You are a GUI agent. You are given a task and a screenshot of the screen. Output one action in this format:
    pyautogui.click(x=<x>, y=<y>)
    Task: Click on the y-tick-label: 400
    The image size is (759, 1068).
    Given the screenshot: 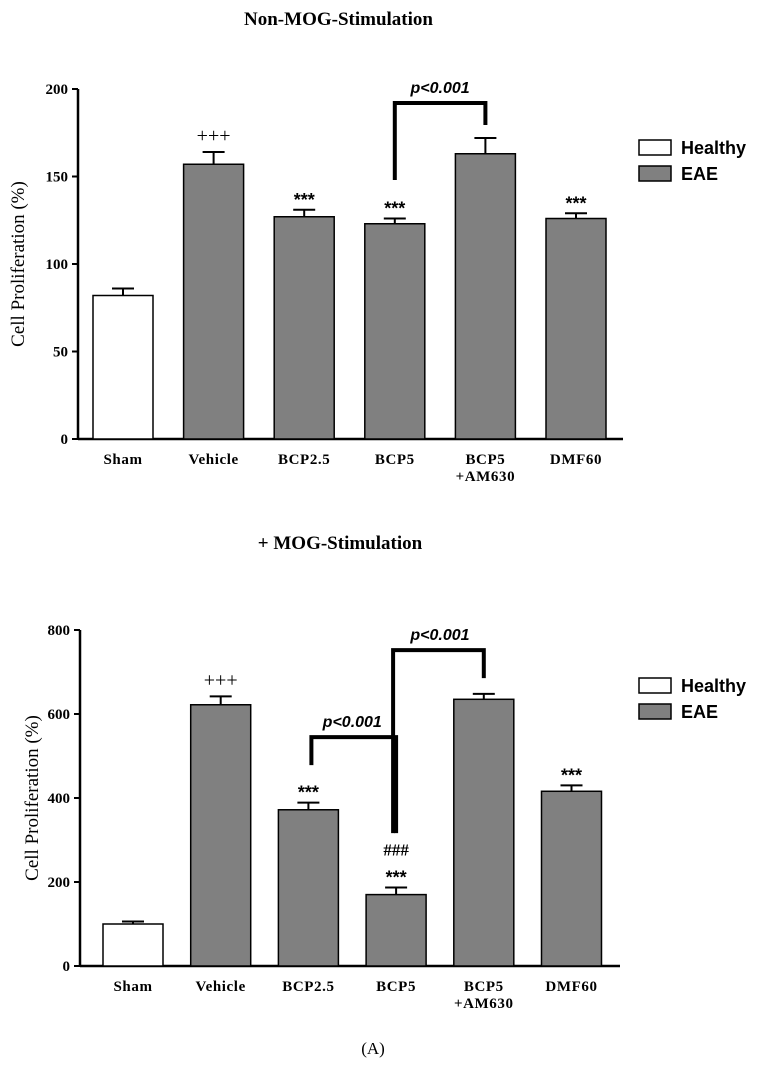 What is the action you would take?
    pyautogui.click(x=59, y=799)
    